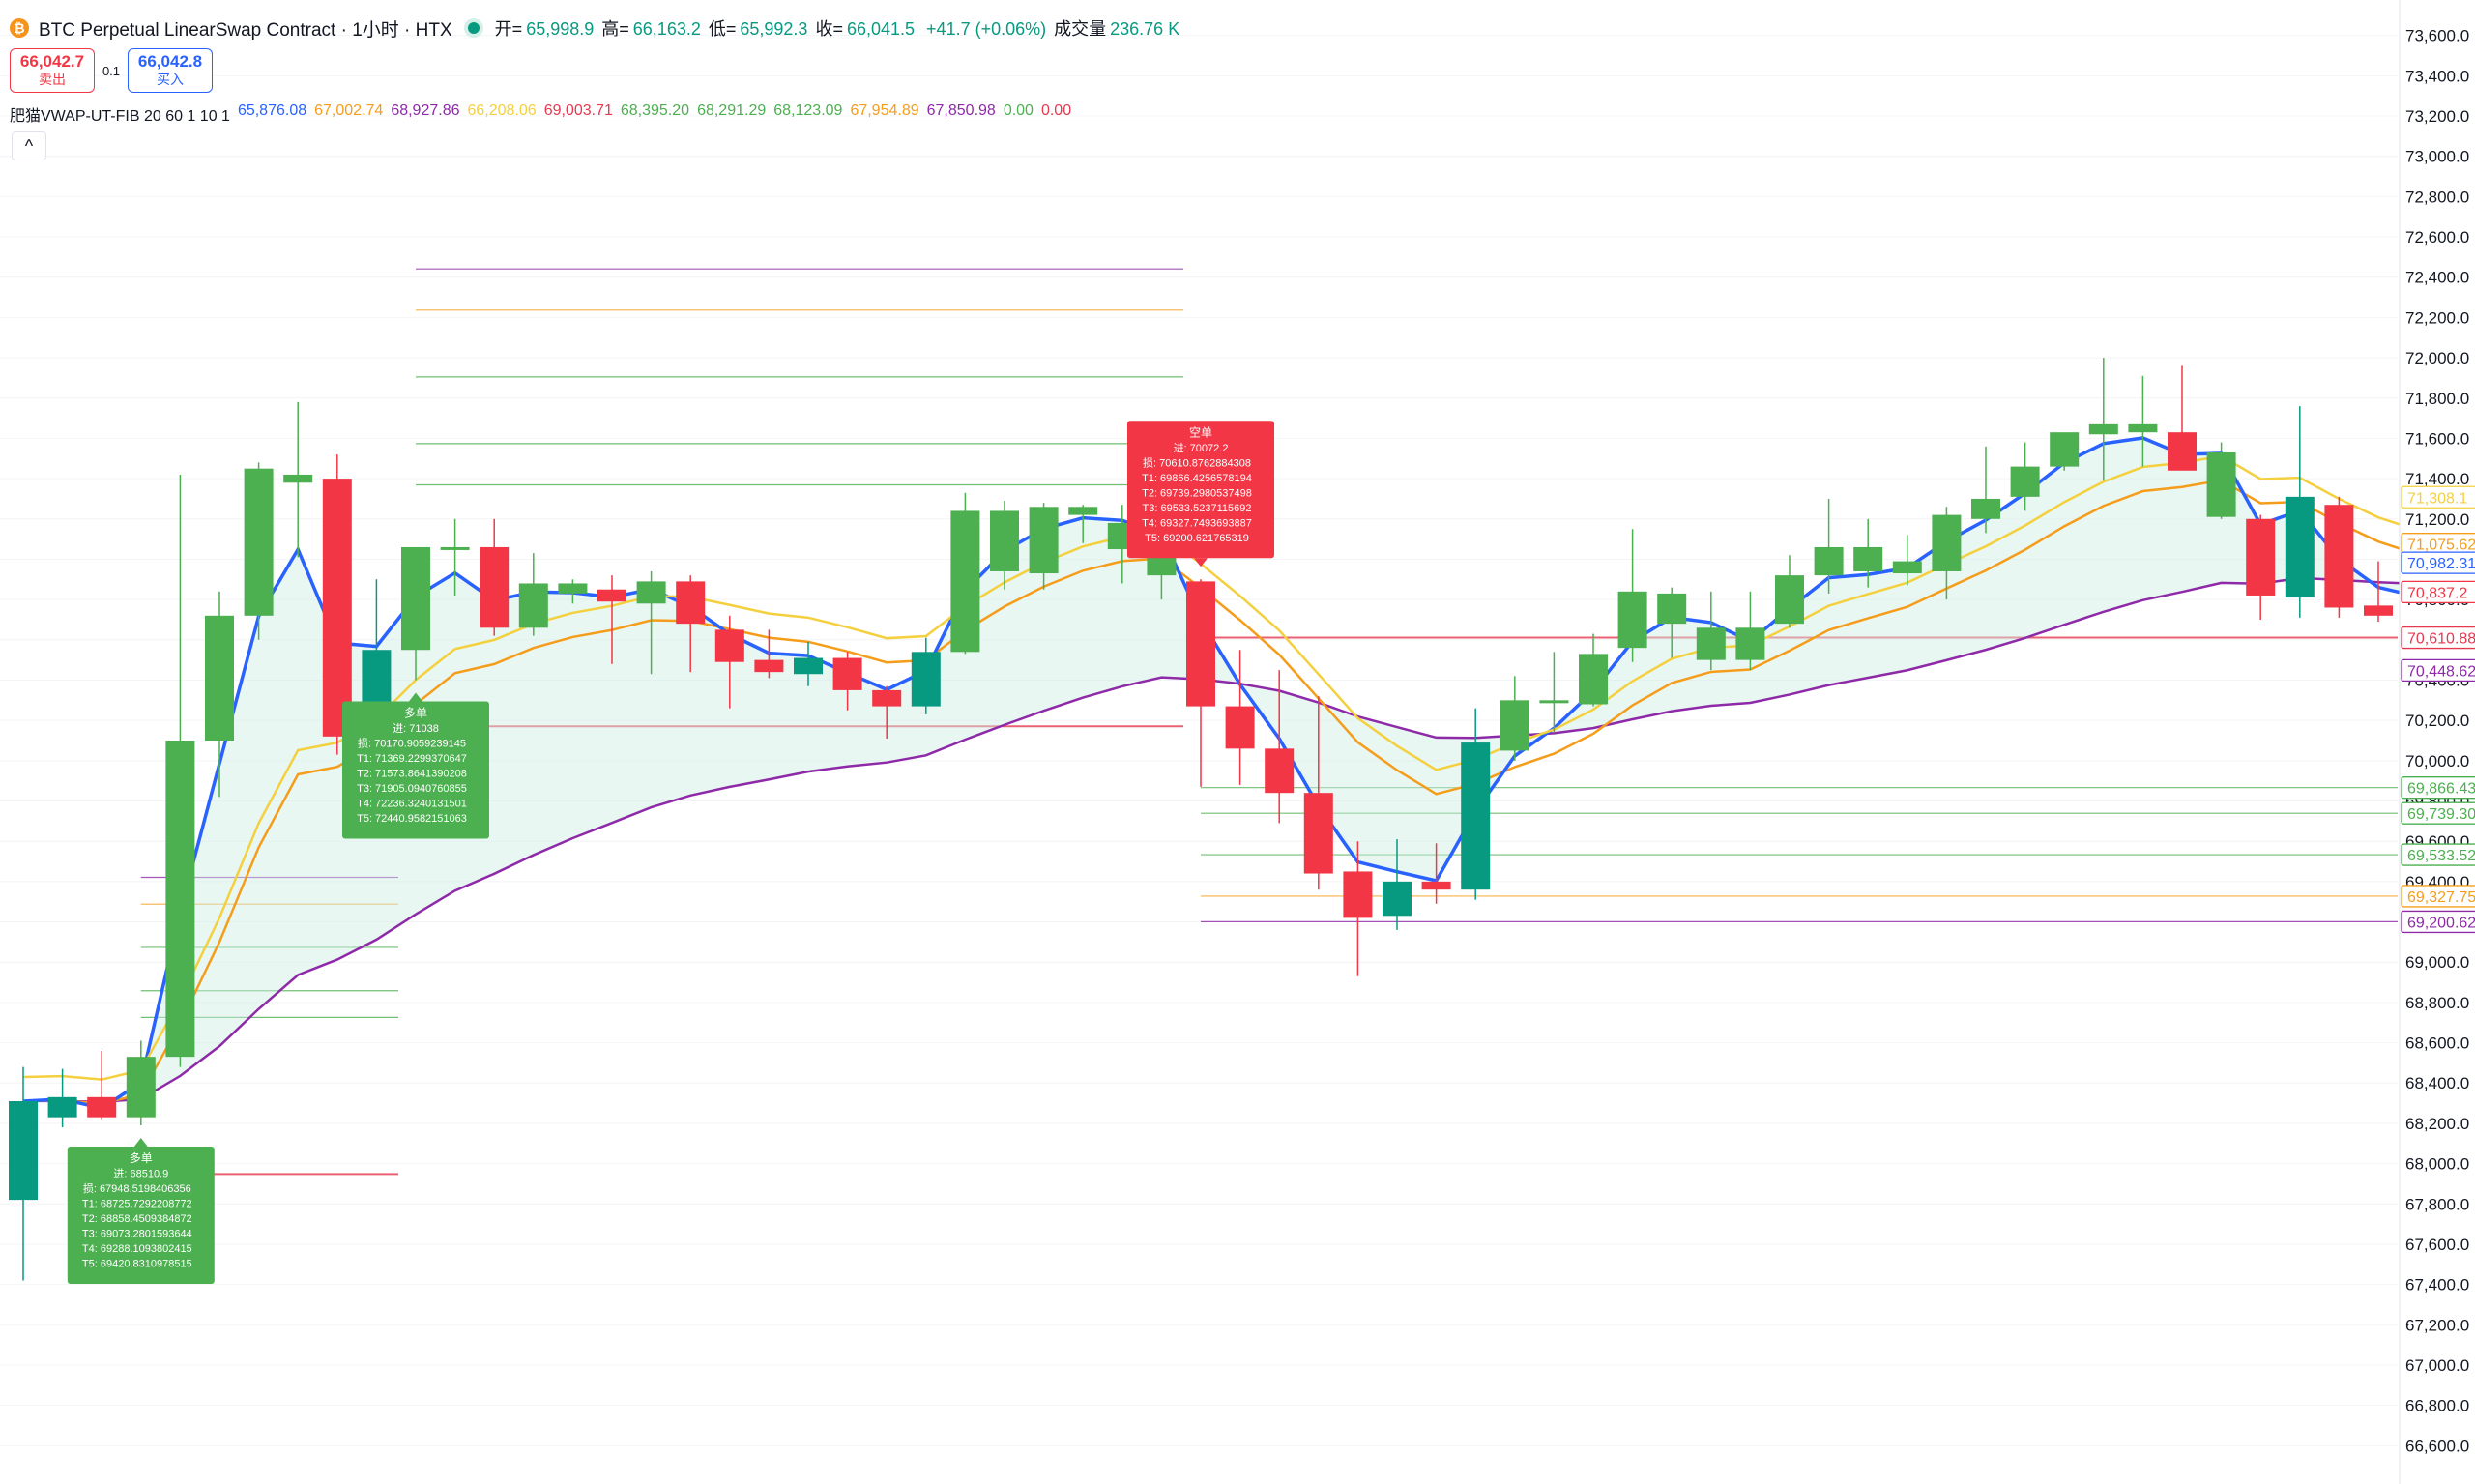  What do you see at coordinates (412, 773) in the screenshot?
I see `signal-line: T2: 71573.8641390208` at bounding box center [412, 773].